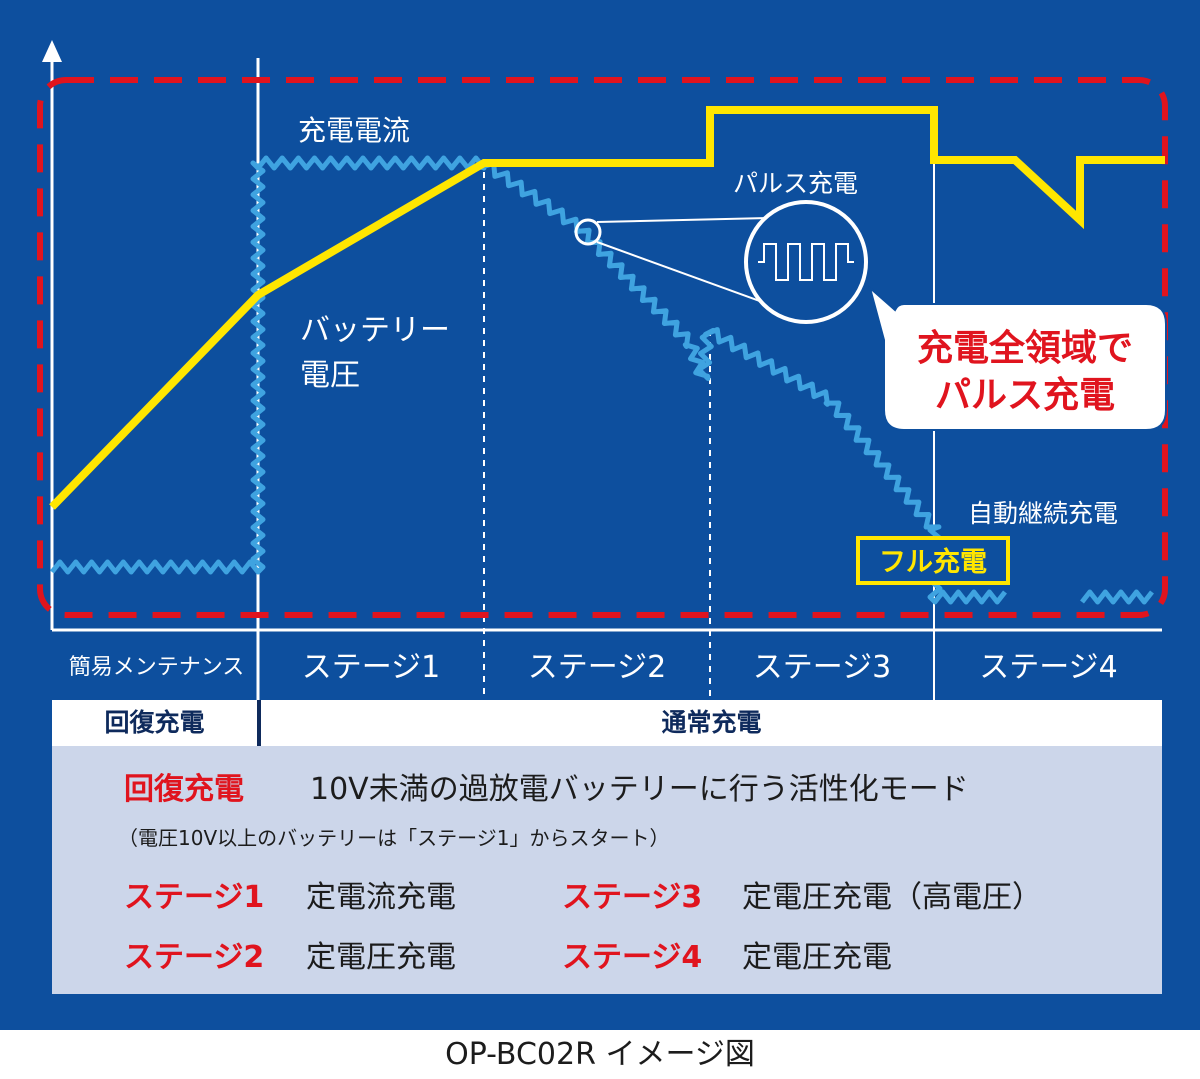 This screenshot has height=1079, width=1200. What do you see at coordinates (375, 330) in the screenshot?
I see `battery-voltage-label-line1: バッテリー` at bounding box center [375, 330].